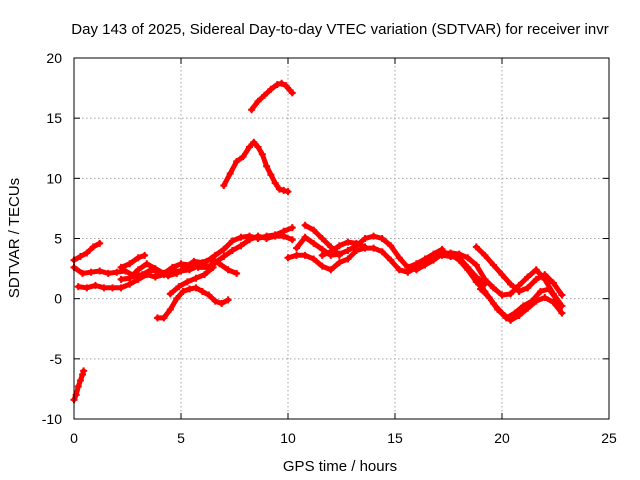 This screenshot has height=480, width=640. Describe the element at coordinates (52, 419) in the screenshot. I see `y-tick-label: -10` at that location.